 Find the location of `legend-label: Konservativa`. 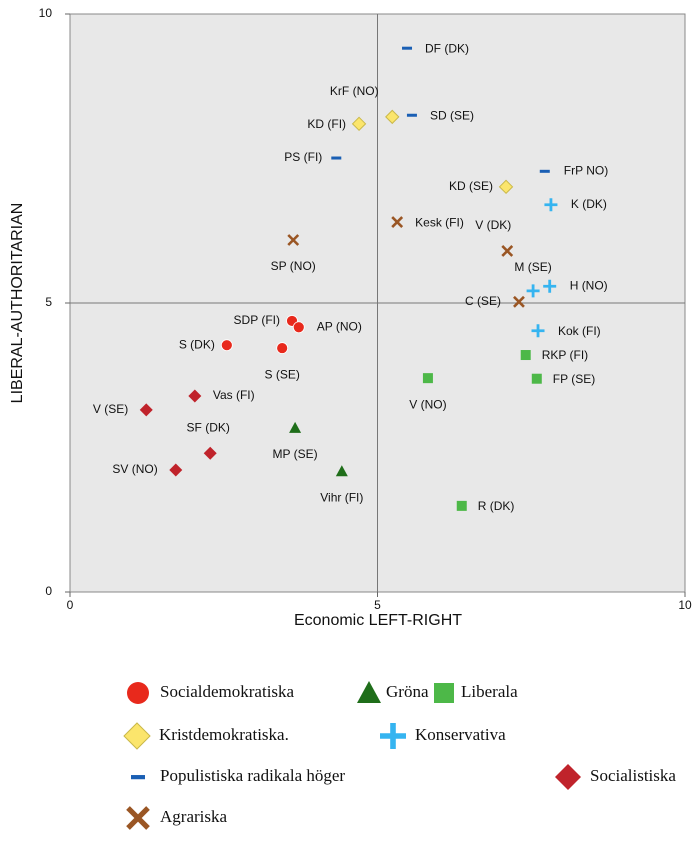

legend-label: Konservativa is located at coordinates (460, 734).